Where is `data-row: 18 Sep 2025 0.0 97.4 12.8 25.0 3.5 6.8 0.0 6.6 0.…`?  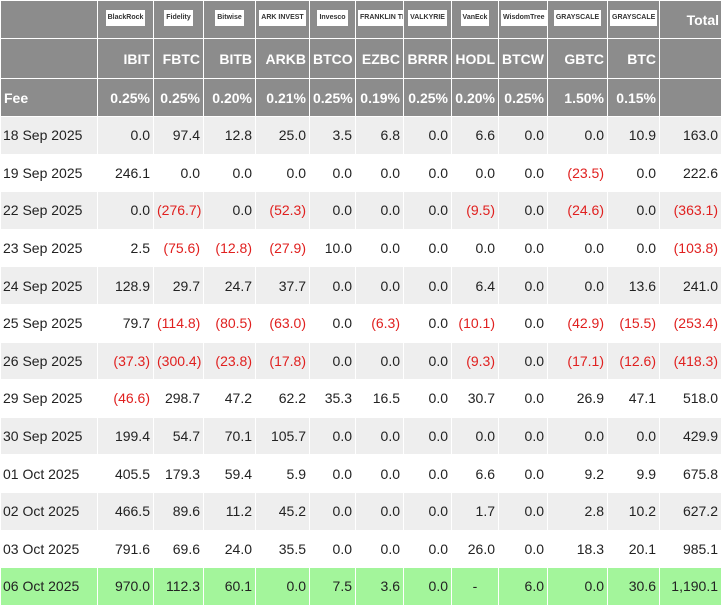 data-row: 18 Sep 2025 0.0 97.4 12.8 25.0 3.5 6.8 0.0 6.6 0.… is located at coordinates (360, 135).